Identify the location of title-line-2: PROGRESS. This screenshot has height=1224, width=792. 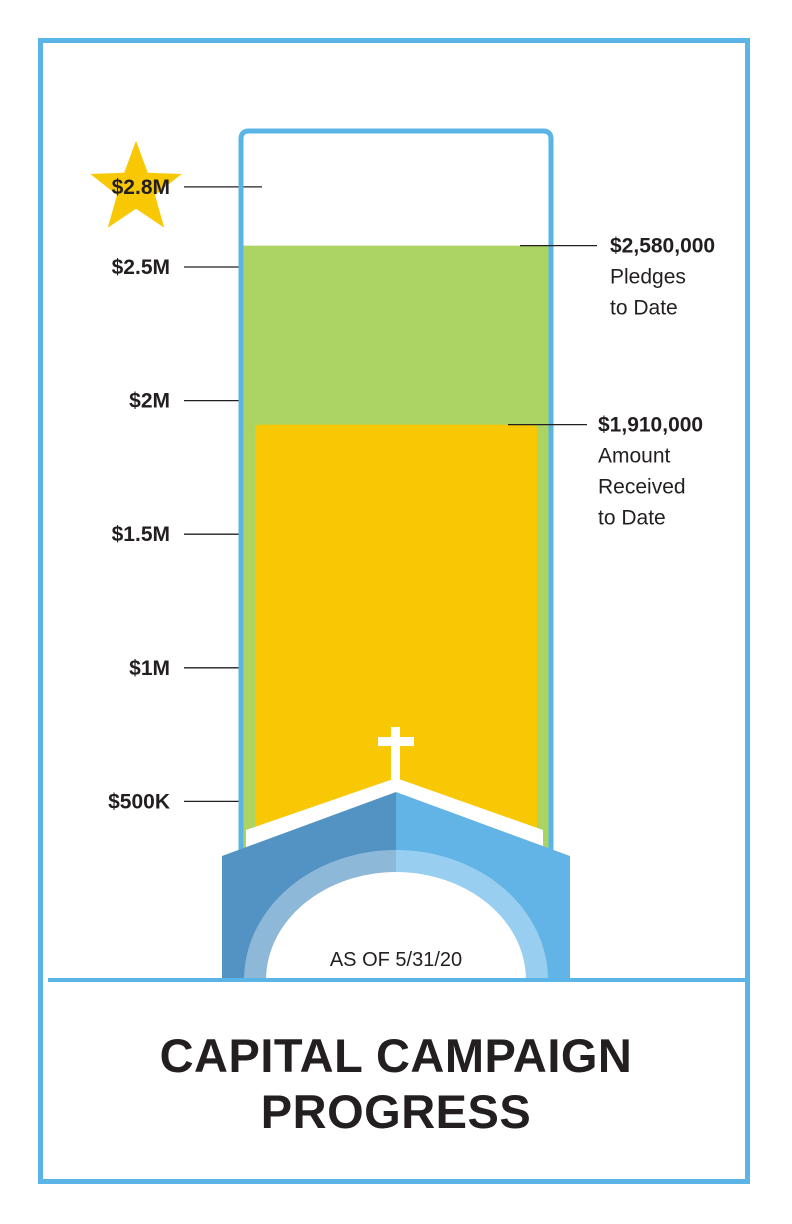
(396, 1111).